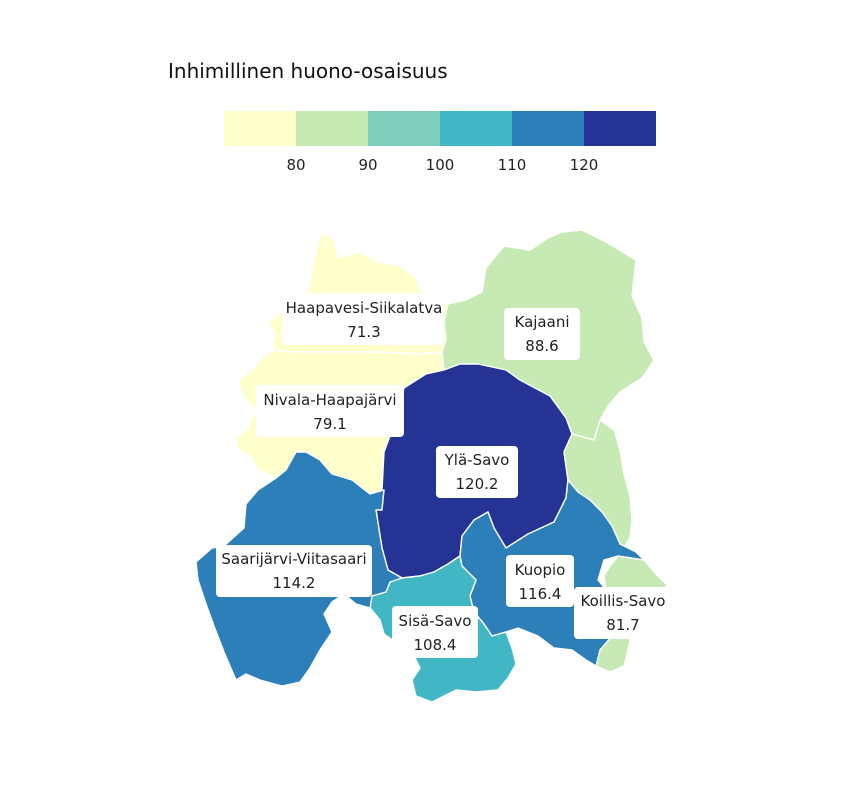 The width and height of the screenshot is (864, 792). Describe the element at coordinates (308, 71) in the screenshot. I see `map-title: Inhimillinen huono-osaisuus` at that location.